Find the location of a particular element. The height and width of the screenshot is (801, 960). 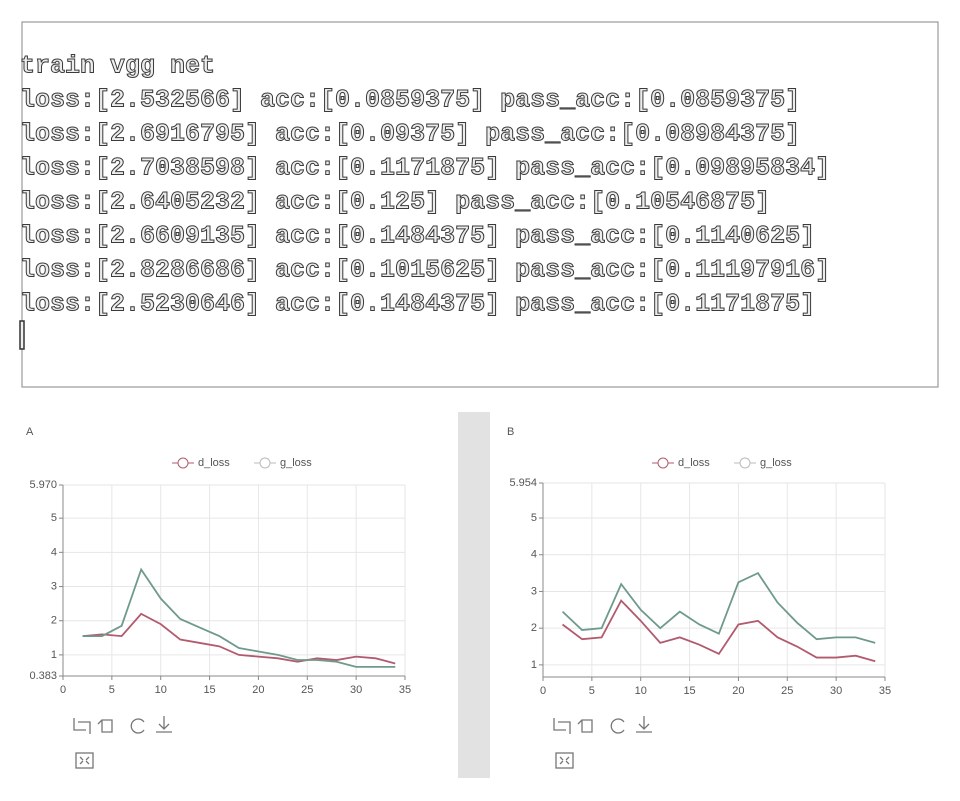

divider is located at coordinates (474, 595).